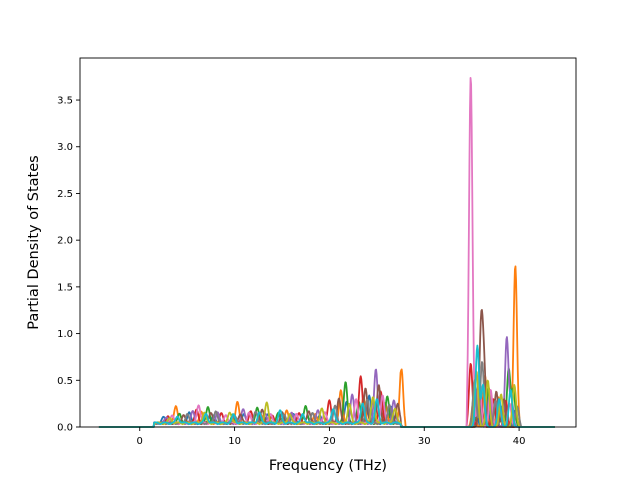 Image resolution: width=640 pixels, height=480 pixels. What do you see at coordinates (65, 241) in the screenshot?
I see `y-tick-label: 2.0` at bounding box center [65, 241].